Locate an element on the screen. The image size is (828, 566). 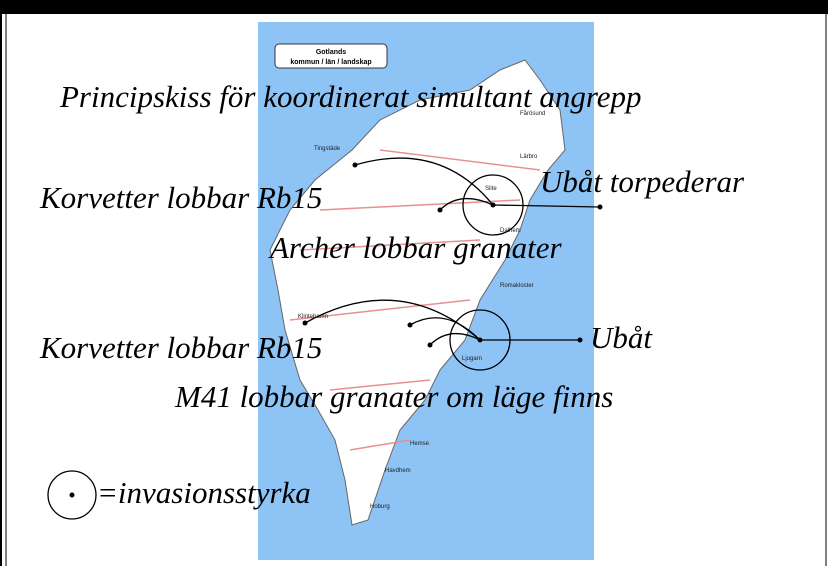
top-border is located at coordinates (414, 7).